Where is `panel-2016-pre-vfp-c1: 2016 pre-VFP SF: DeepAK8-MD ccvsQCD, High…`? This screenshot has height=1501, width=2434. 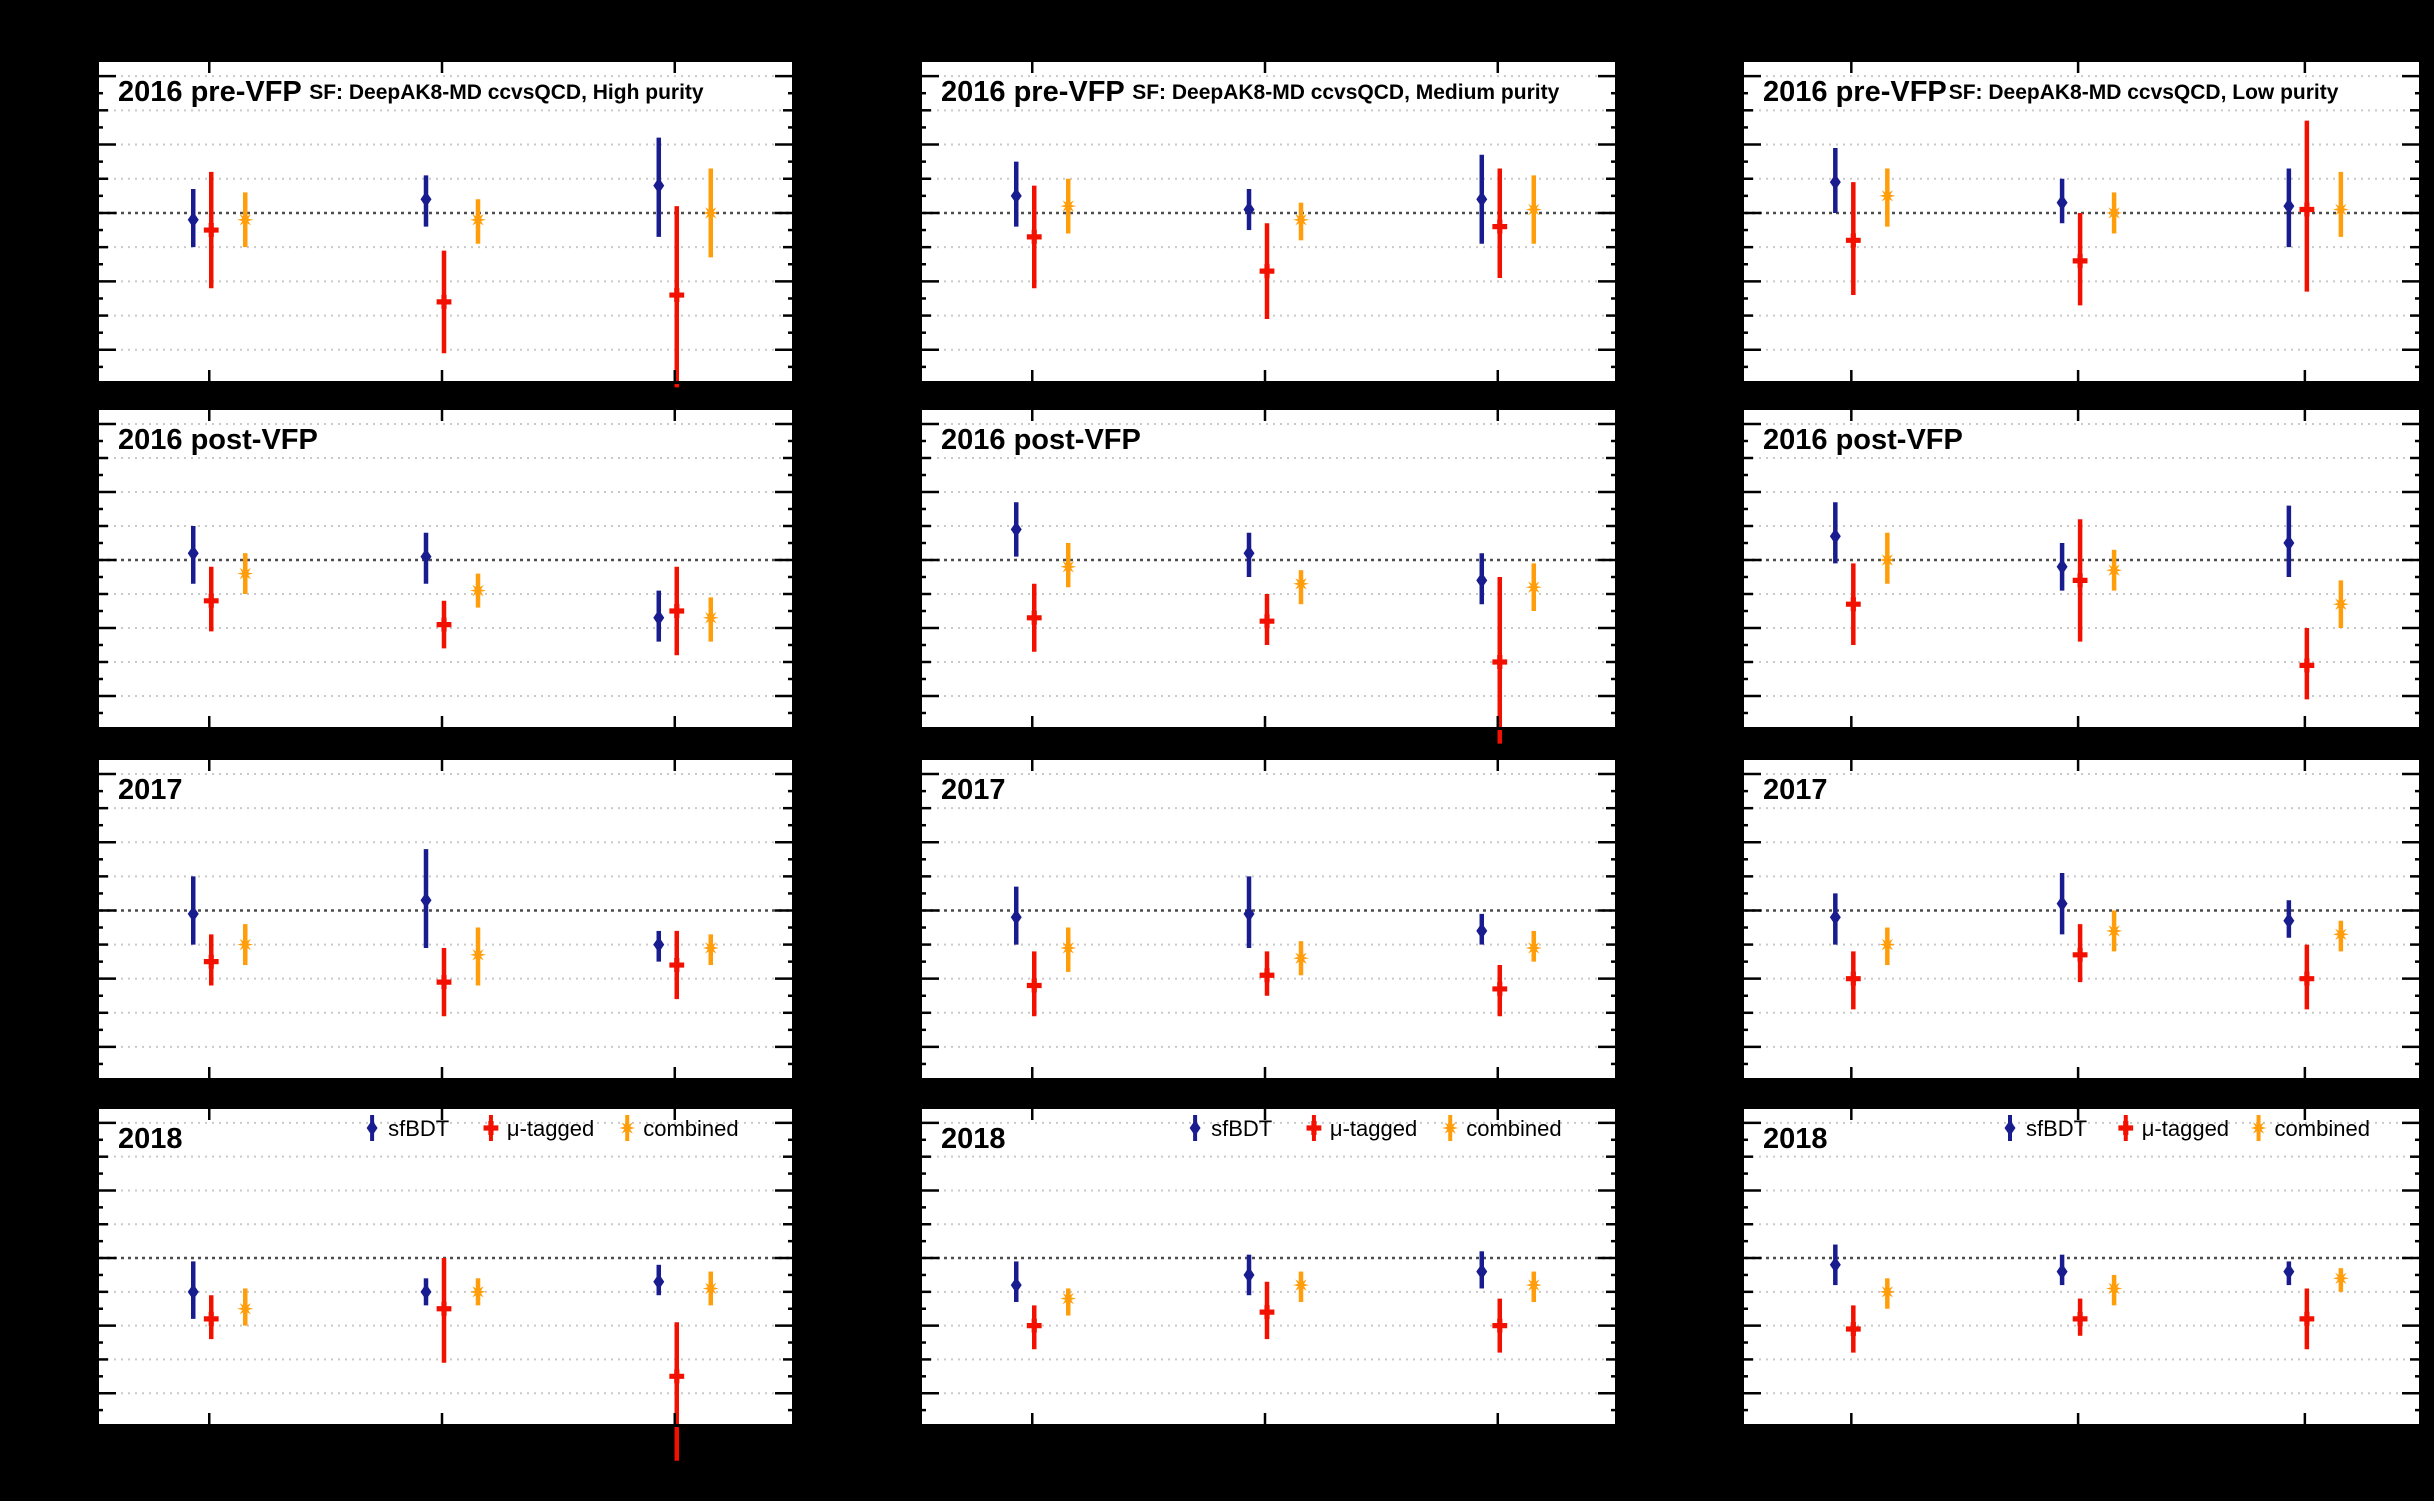 panel-2016-pre-vfp-c1: 2016 pre-VFP SF: DeepAK8-MD ccvsQCD, High… is located at coordinates (445, 223).